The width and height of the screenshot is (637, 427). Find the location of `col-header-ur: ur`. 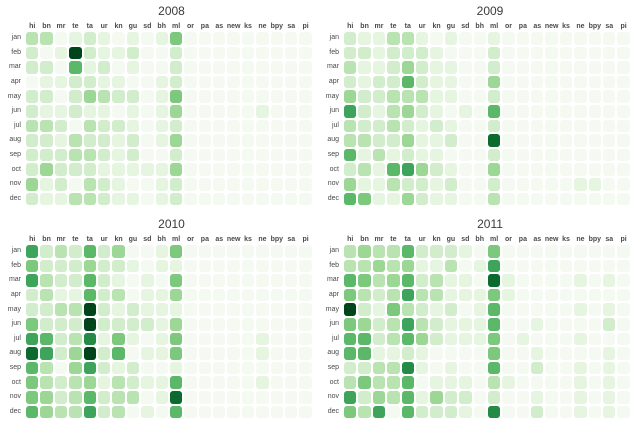

col-header-ur: ur is located at coordinates (422, 239).